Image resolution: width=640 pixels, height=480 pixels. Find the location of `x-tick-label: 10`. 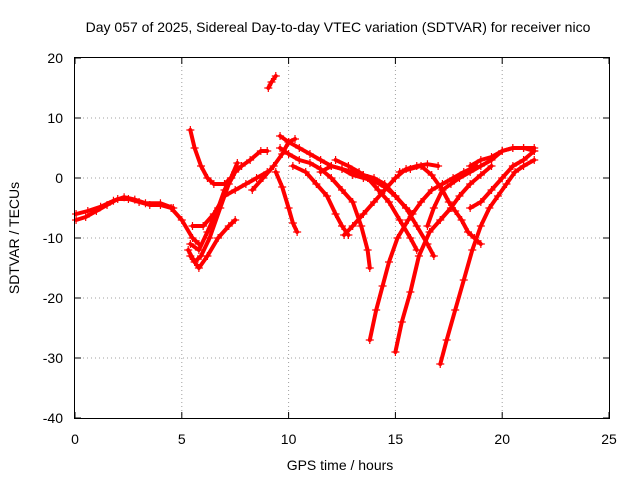

x-tick-label: 10 is located at coordinates (289, 439).